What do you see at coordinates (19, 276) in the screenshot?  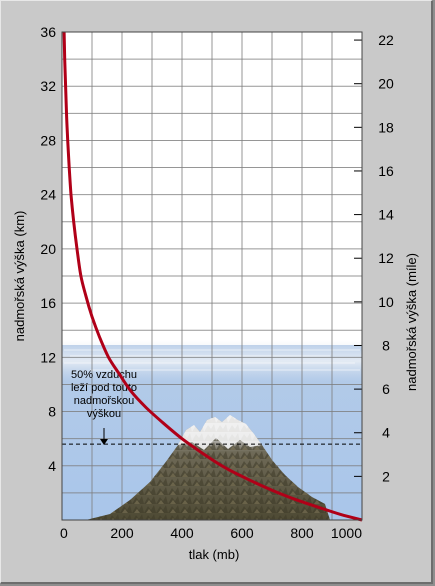 I see `y-axis-label-left: nadmořská výška (km)` at bounding box center [19, 276].